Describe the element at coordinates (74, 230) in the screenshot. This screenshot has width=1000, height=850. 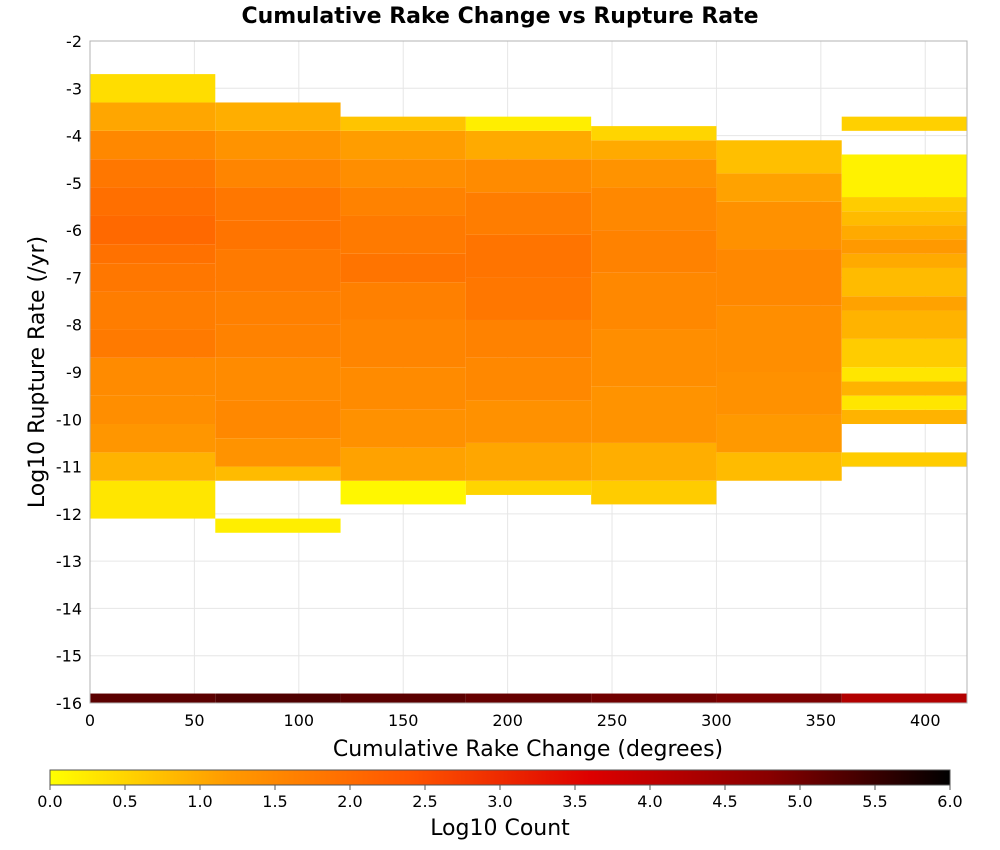
I see `y-tick-label: -6` at that location.